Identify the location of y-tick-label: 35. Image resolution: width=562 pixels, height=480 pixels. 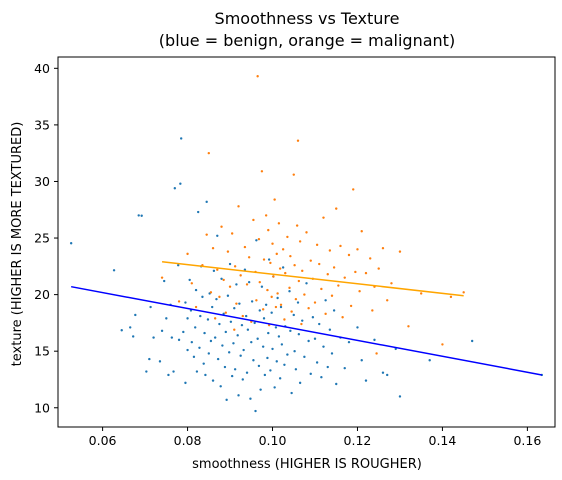
(42, 124).